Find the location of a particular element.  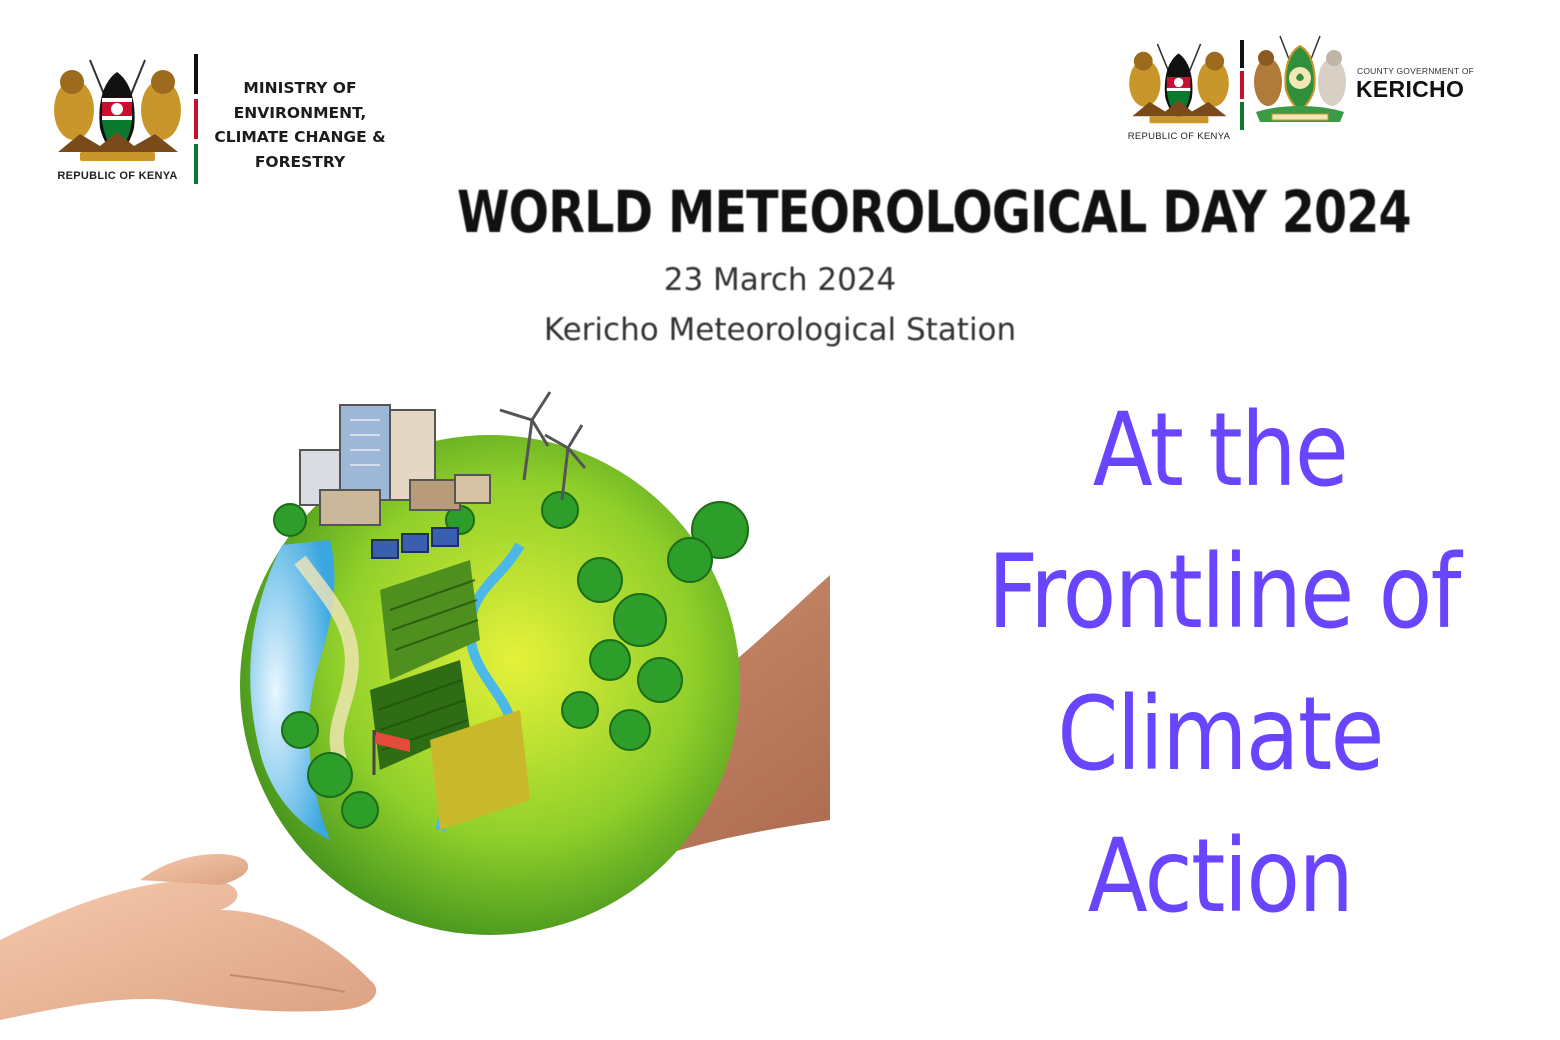

theme-line: Action is located at coordinates (1220, 876).